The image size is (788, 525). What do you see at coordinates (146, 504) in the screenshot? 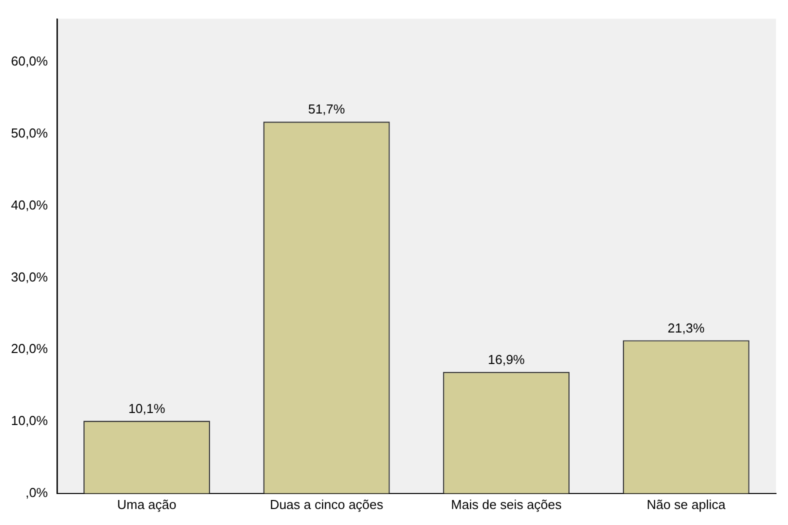
I see `x-tick-label: Uma ação` at bounding box center [146, 504].